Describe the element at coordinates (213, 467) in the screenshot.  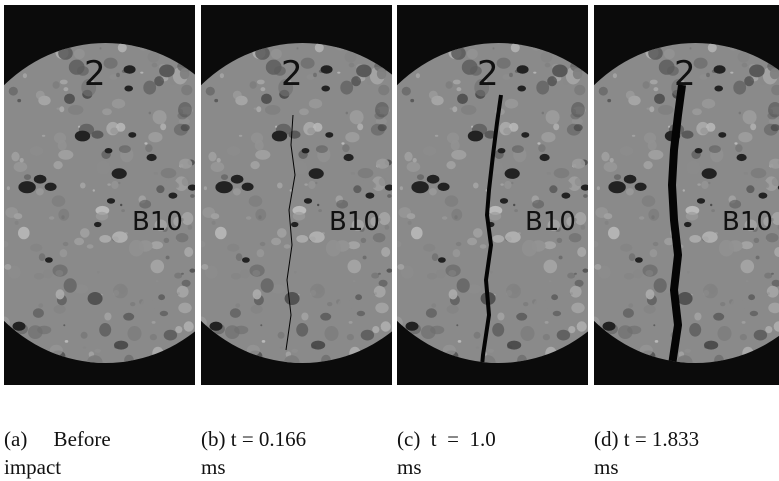
I see `caption-b-line2: ms` at that location.